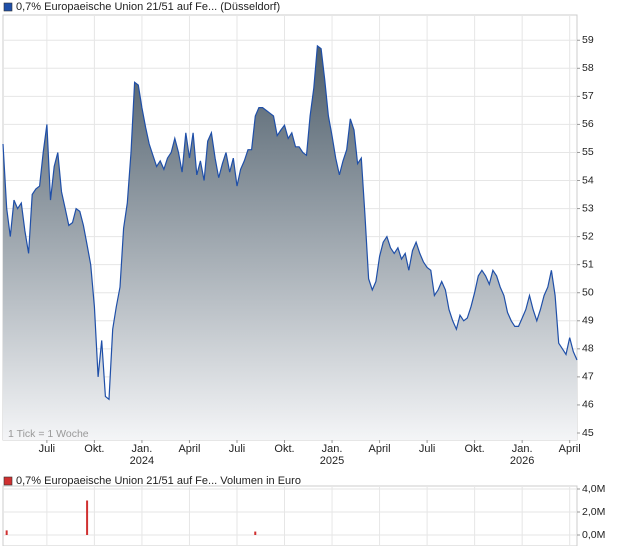 This screenshot has height=546, width=620. I want to click on y-tick-label: 50, so click(588, 293).